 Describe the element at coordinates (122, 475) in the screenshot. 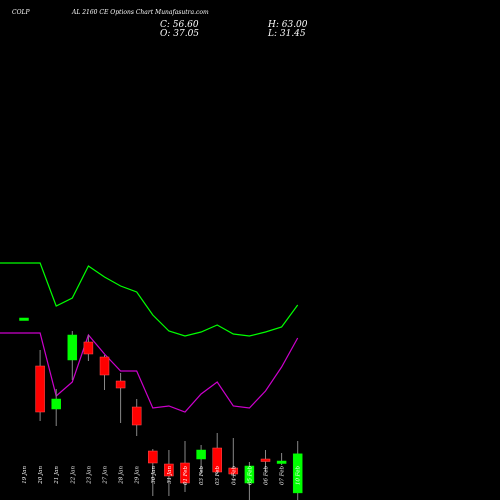

I see `x-tick-label: 28 Jan` at that location.